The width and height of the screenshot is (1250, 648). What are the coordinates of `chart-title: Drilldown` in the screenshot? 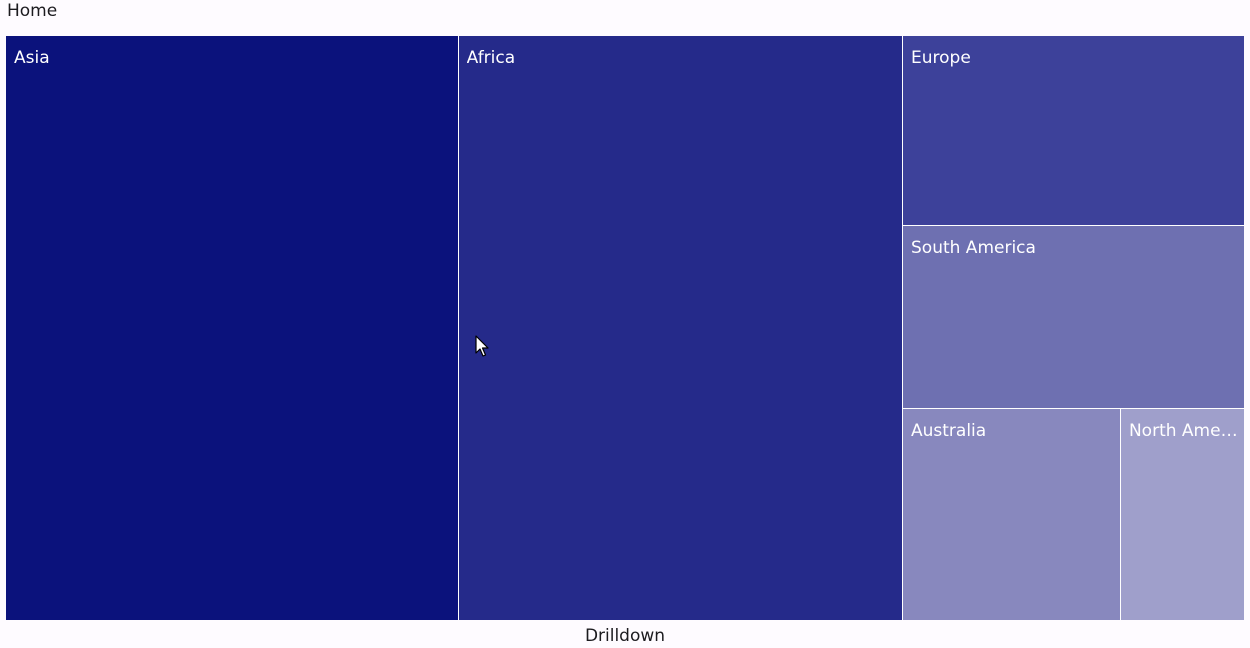 It's located at (625, 636).